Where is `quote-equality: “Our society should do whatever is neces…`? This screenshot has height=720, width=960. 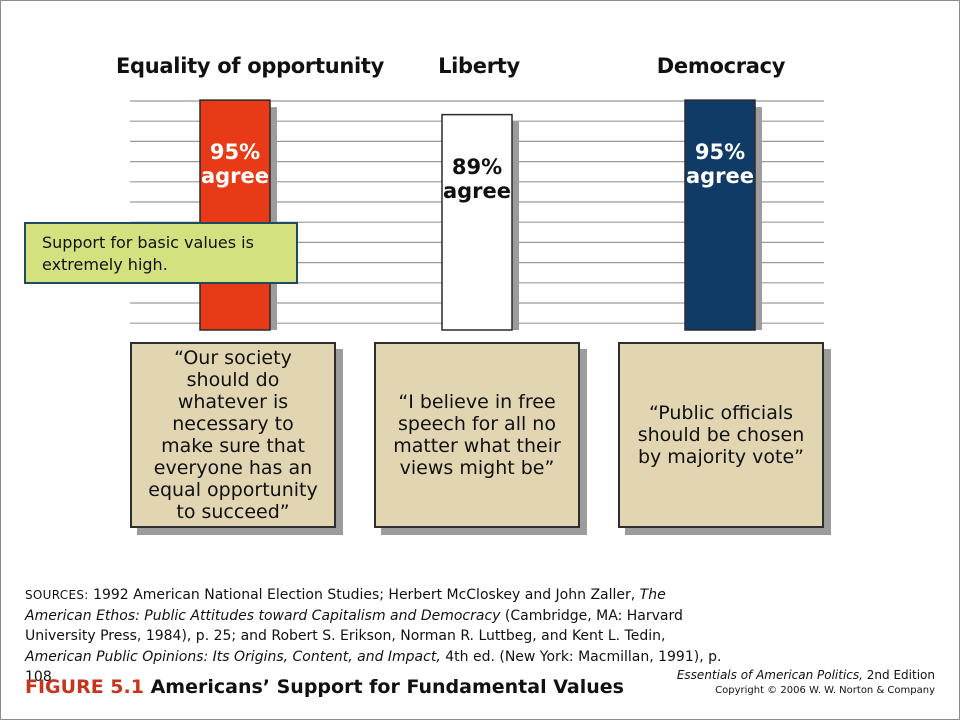
quote-equality: “Our society should do whatever is neces… is located at coordinates (233, 435).